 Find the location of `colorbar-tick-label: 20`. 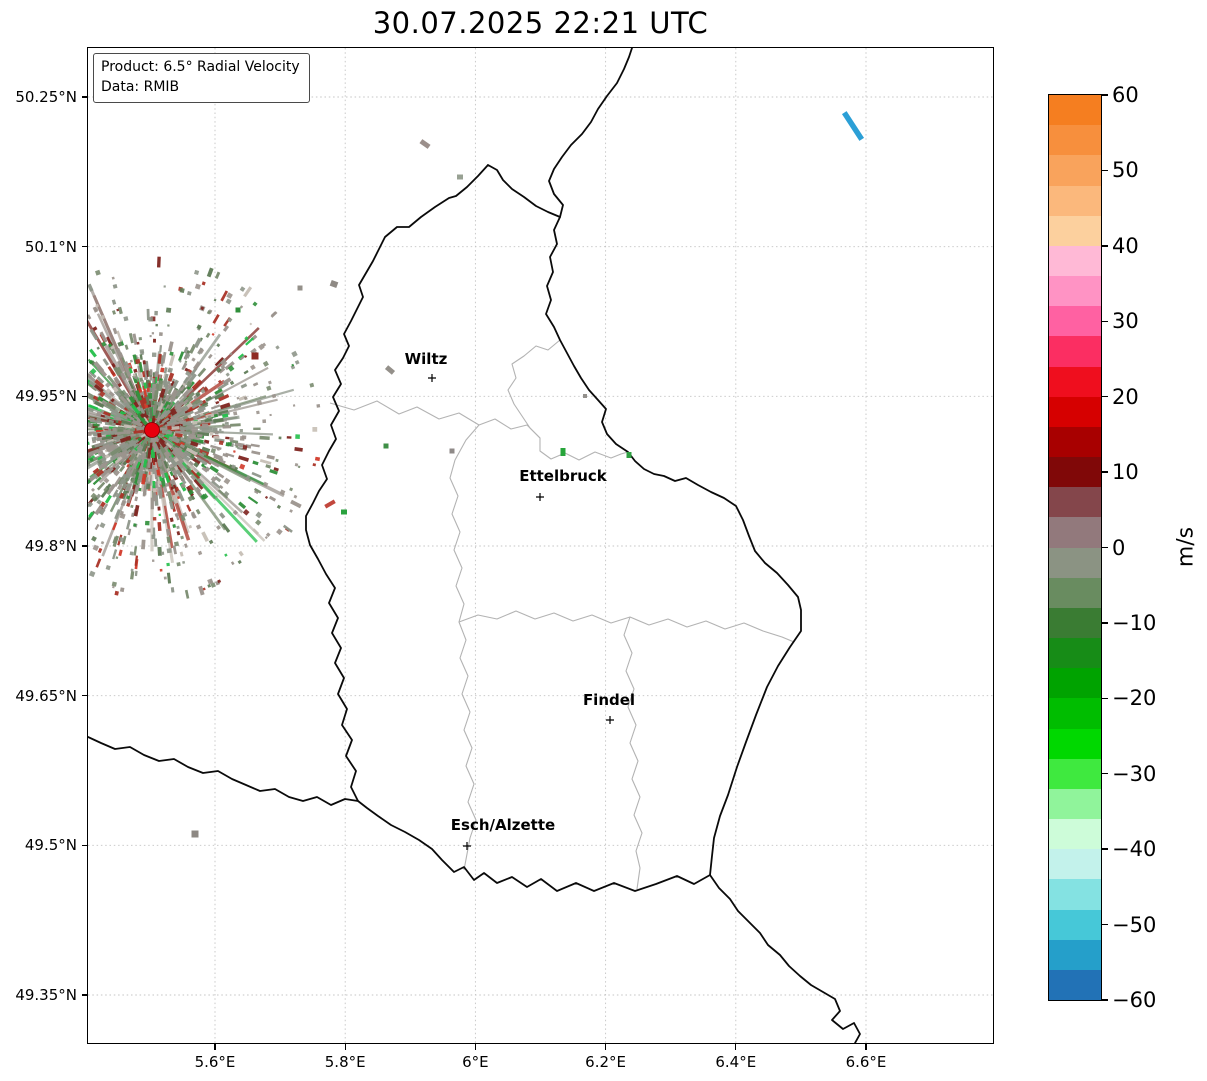

colorbar-tick-label: 20 is located at coordinates (1125, 396).